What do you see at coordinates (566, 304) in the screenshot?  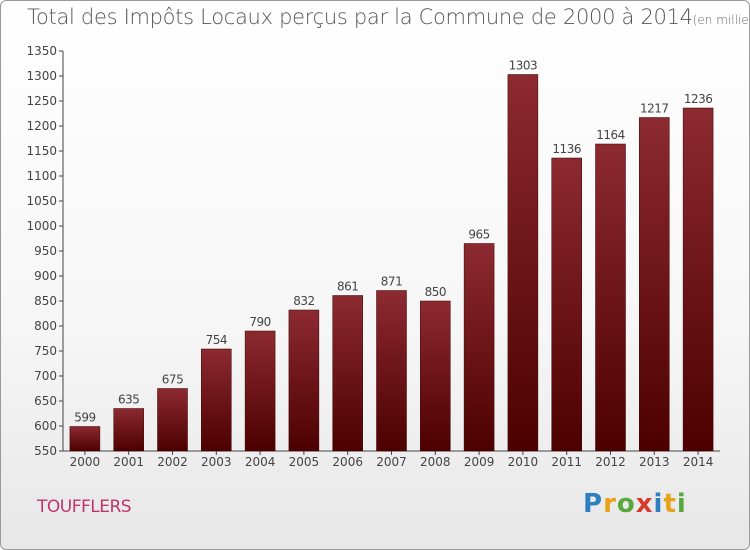 I see `bar-2011` at bounding box center [566, 304].